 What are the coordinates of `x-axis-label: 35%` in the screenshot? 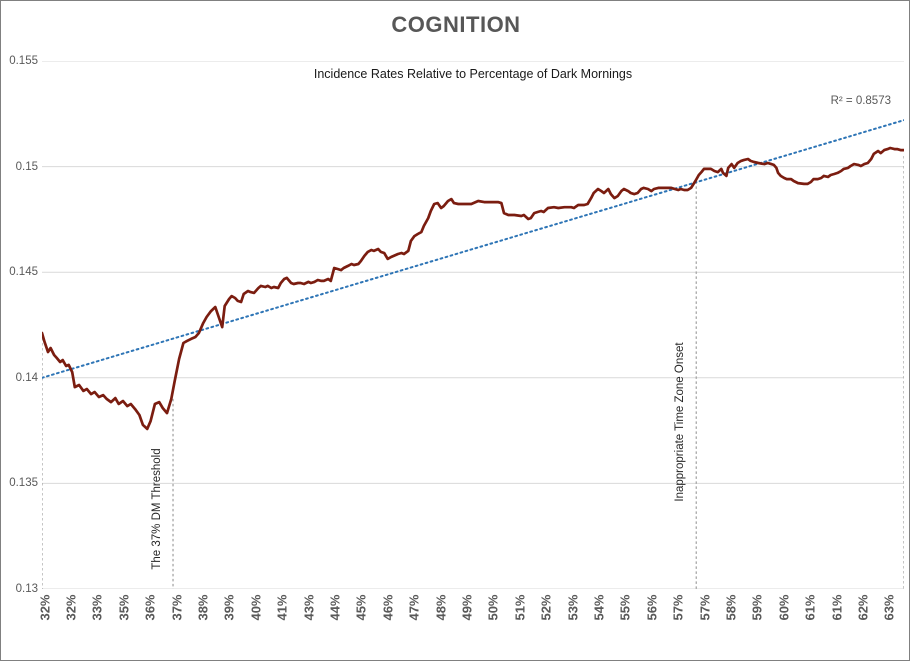 It's located at (124, 607).